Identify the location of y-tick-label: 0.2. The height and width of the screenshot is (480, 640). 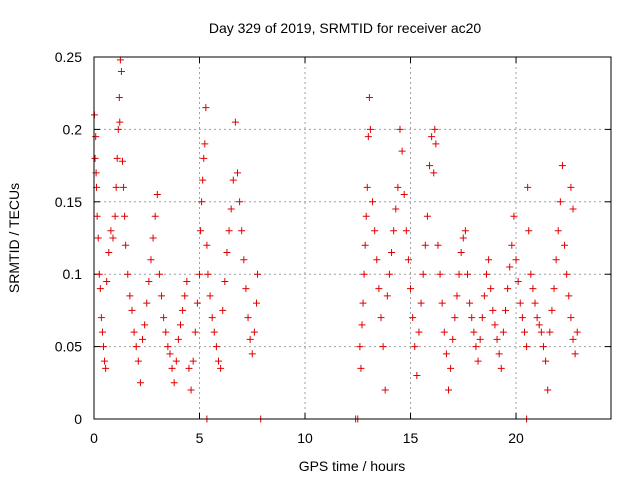
(73, 129).